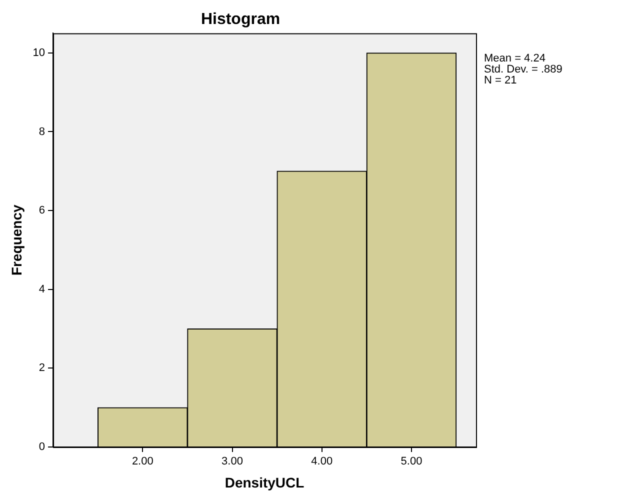 The width and height of the screenshot is (626, 501). What do you see at coordinates (42, 447) in the screenshot?
I see `y-tick-label: 0` at bounding box center [42, 447].